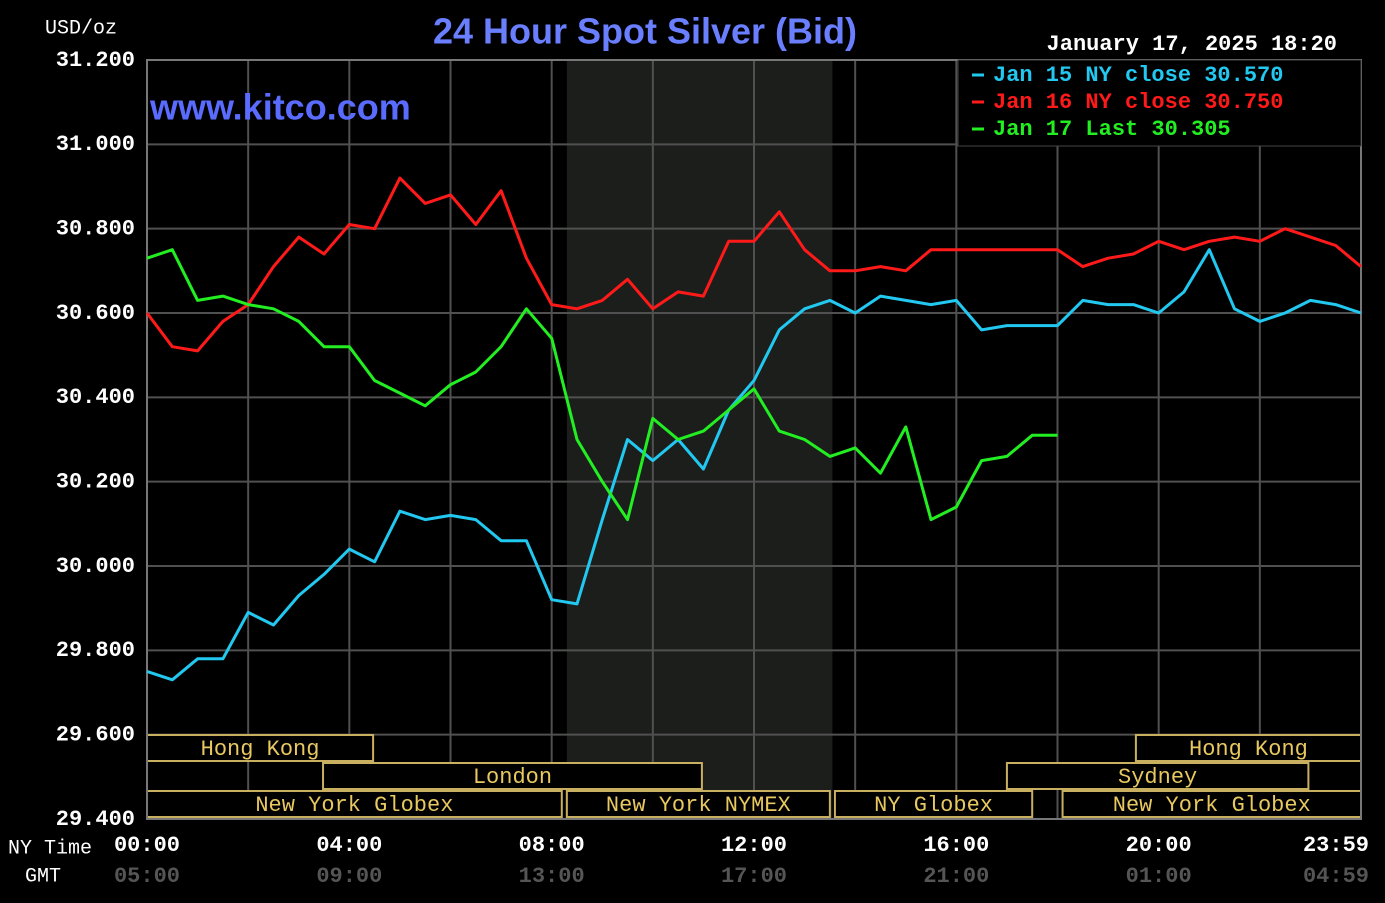  I want to click on x-tick-label: 04:00, so click(349, 845).